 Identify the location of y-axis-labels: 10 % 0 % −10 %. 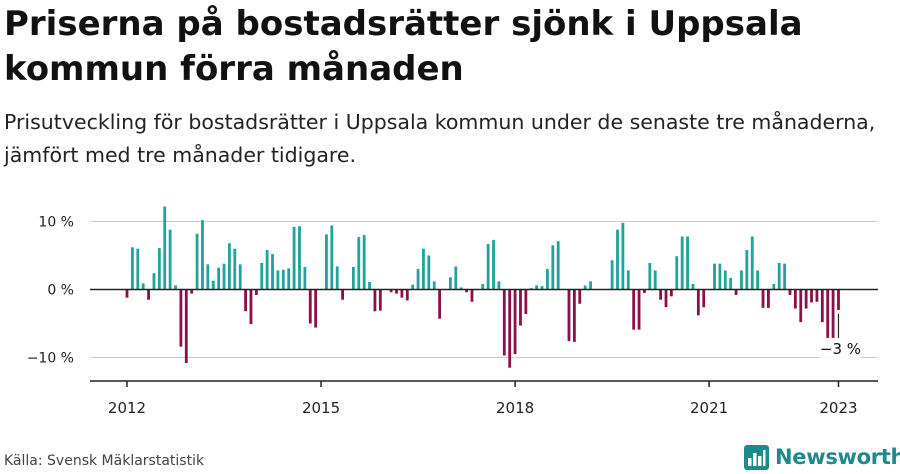
(50, 291).